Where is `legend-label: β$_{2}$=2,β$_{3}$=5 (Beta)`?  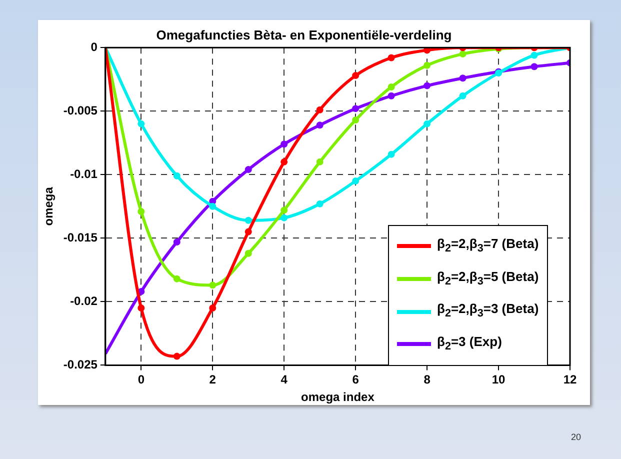 legend-label: β$_{2}$=2,β$_{3}$=5 (Beta) is located at coordinates (488, 279).